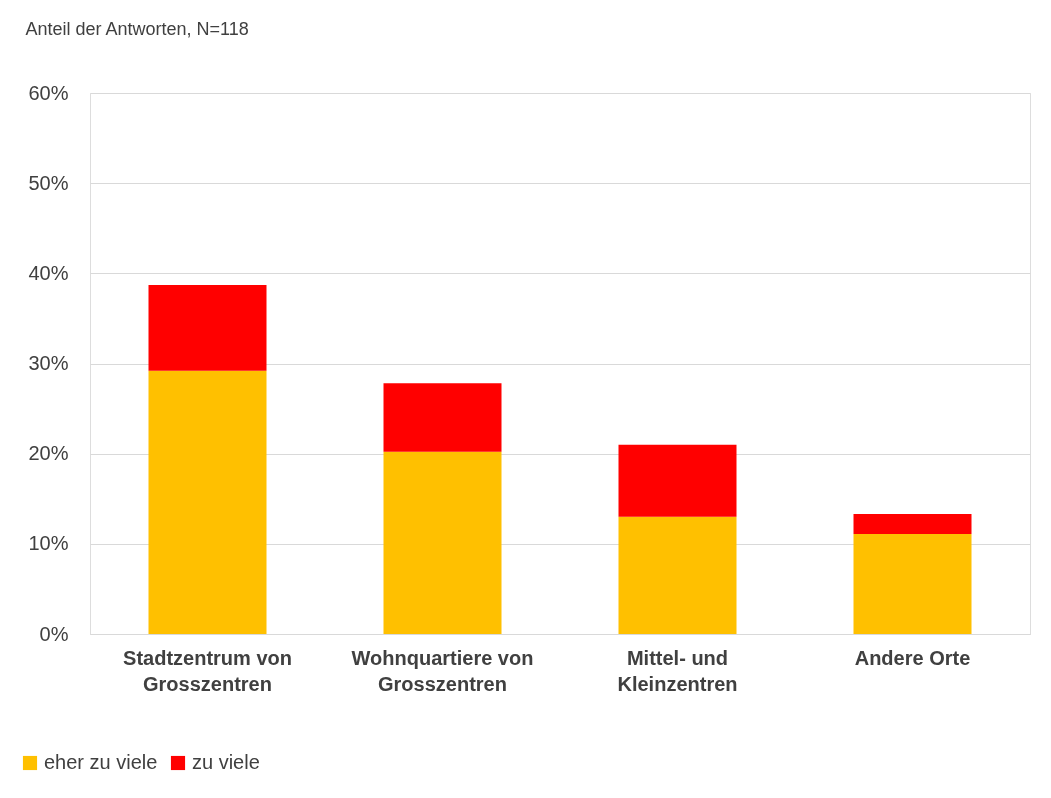 The image size is (1051, 798). Describe the element at coordinates (442, 670) in the screenshot. I see `x-tick-label: Wohnquartiere von Grosszentren` at that location.